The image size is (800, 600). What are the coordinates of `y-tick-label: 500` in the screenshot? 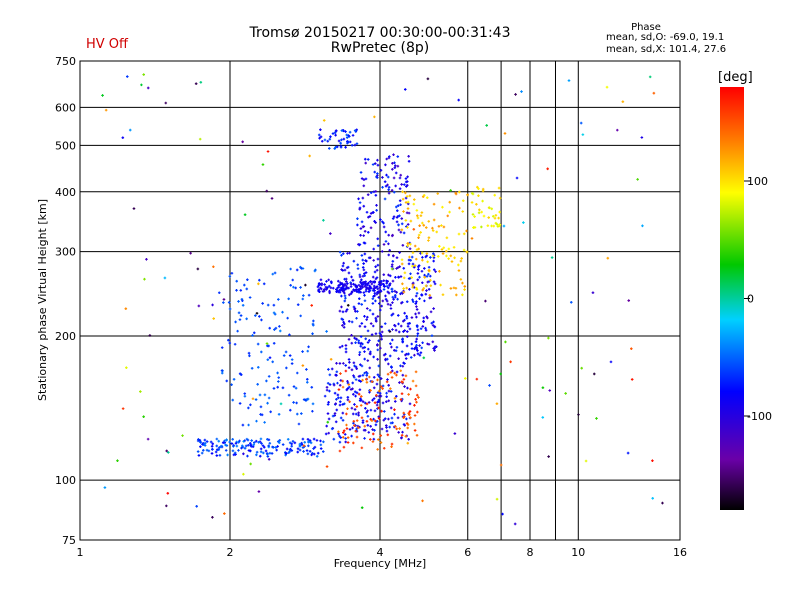 It's located at (65, 145).